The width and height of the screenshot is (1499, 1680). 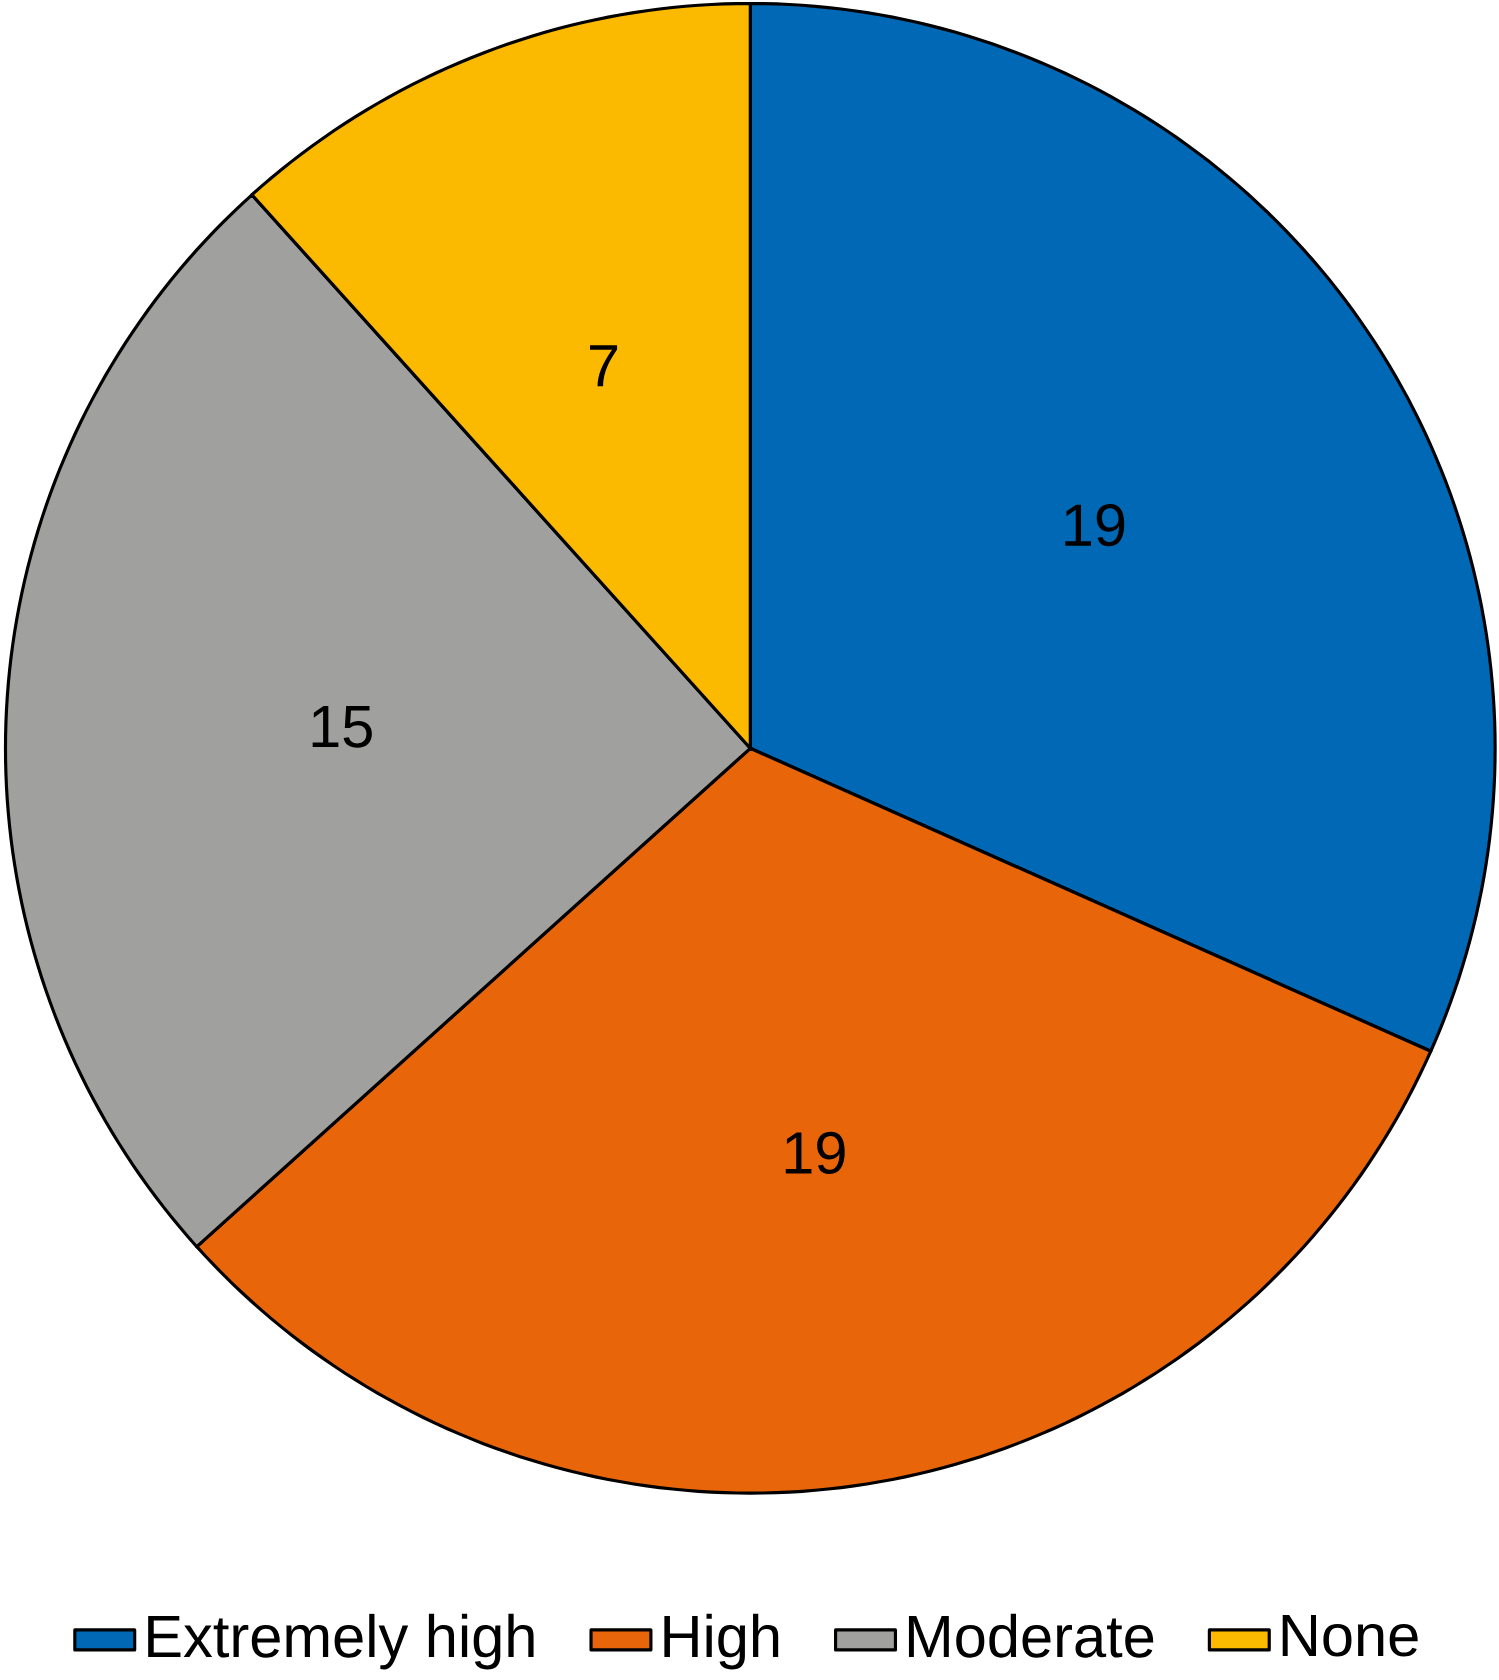 I want to click on legend-label: High, so click(x=721, y=1641).